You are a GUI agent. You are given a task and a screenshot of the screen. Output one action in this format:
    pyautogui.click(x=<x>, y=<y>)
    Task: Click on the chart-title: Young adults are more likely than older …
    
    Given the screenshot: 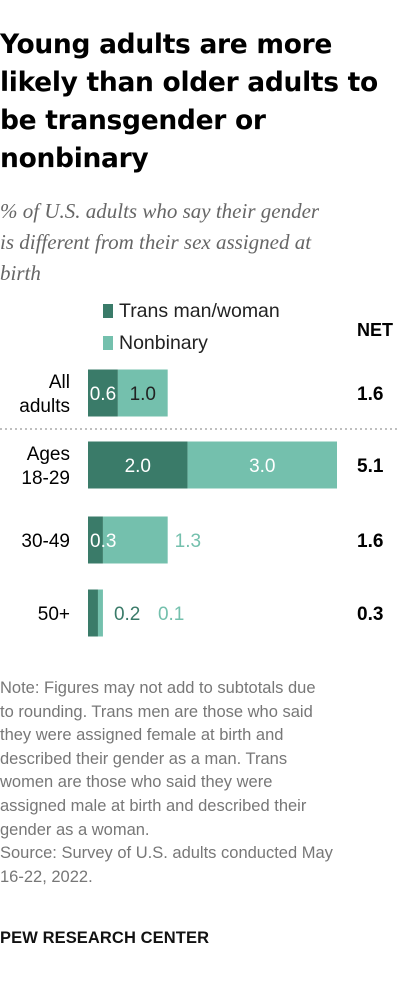 What is the action you would take?
    pyautogui.click(x=189, y=101)
    